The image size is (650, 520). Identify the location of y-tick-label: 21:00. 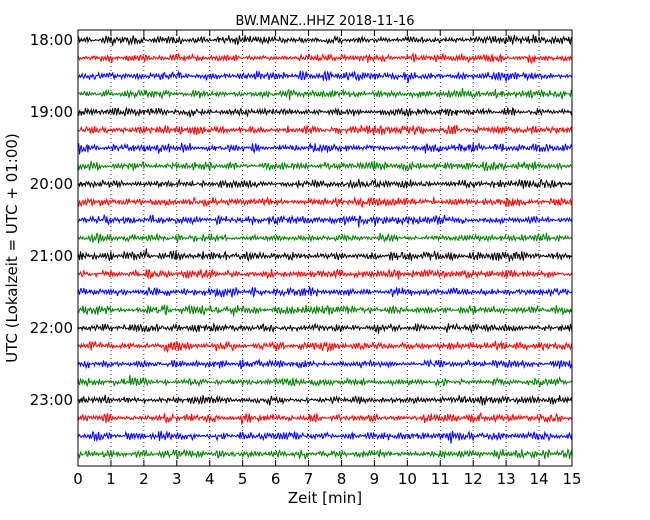
(51, 256).